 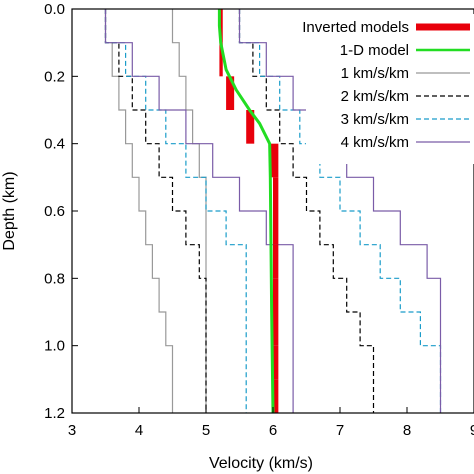 I want to click on x-tick-label: 7, so click(x=340, y=430).